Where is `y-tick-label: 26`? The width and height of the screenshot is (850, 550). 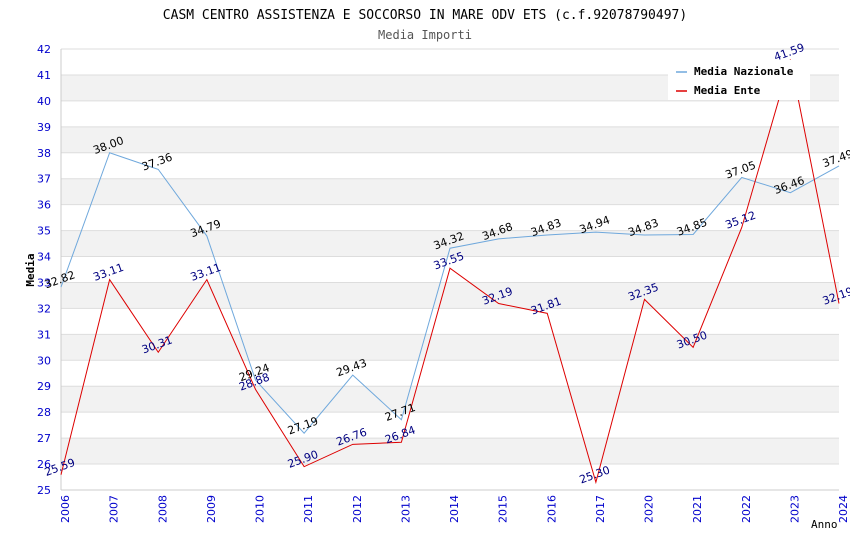
y-tick-label: 26 is located at coordinates (44, 464).